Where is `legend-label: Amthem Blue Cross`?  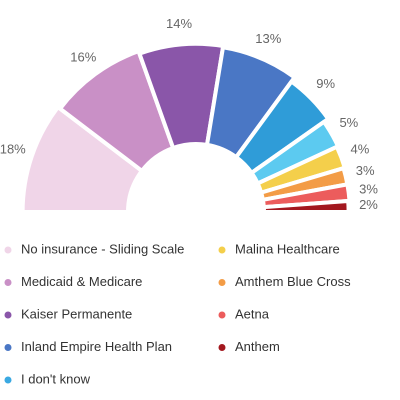 legend-label: Amthem Blue Cross is located at coordinates (293, 281).